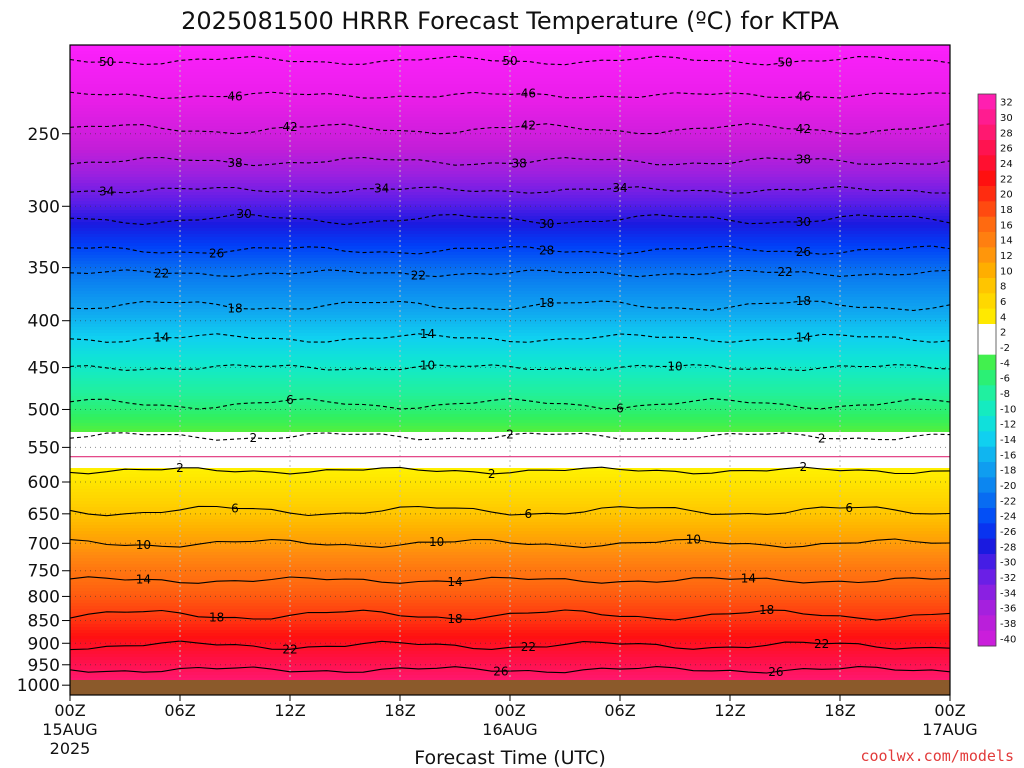  I want to click on y-tick-label: 300, so click(44, 207).